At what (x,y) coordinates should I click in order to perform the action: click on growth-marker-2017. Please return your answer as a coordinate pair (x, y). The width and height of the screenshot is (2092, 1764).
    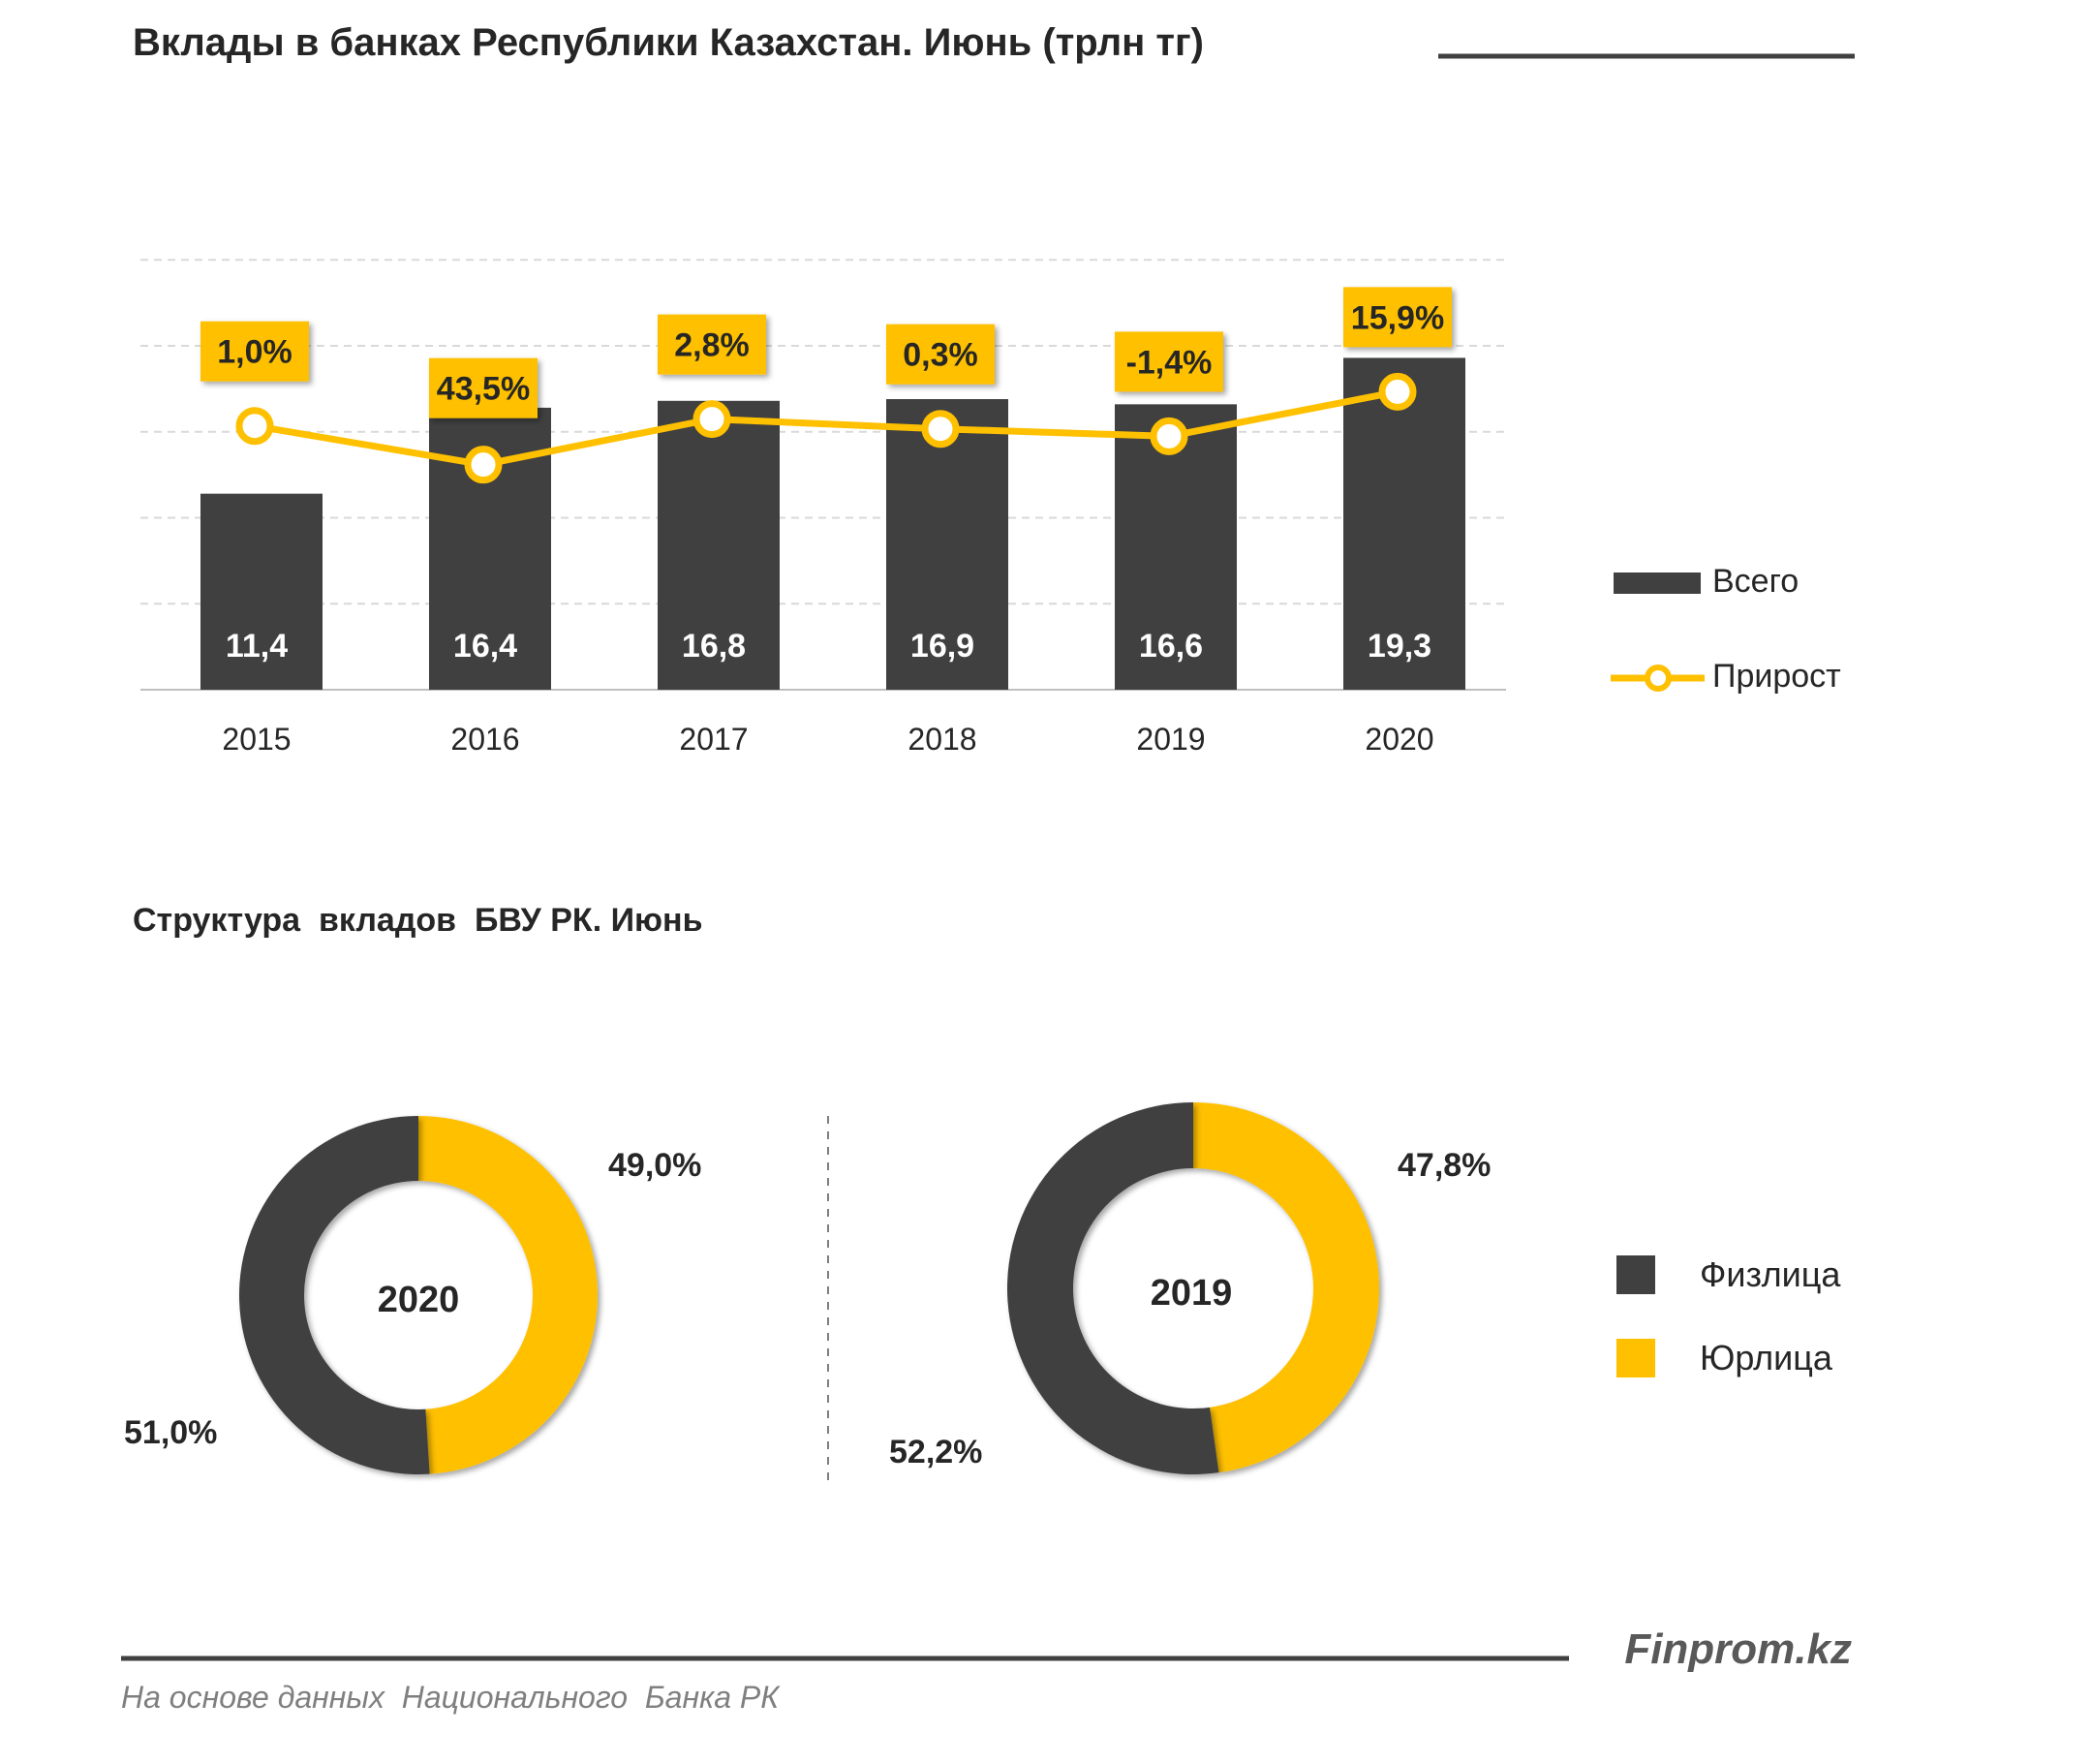
    Looking at the image, I should click on (711, 419).